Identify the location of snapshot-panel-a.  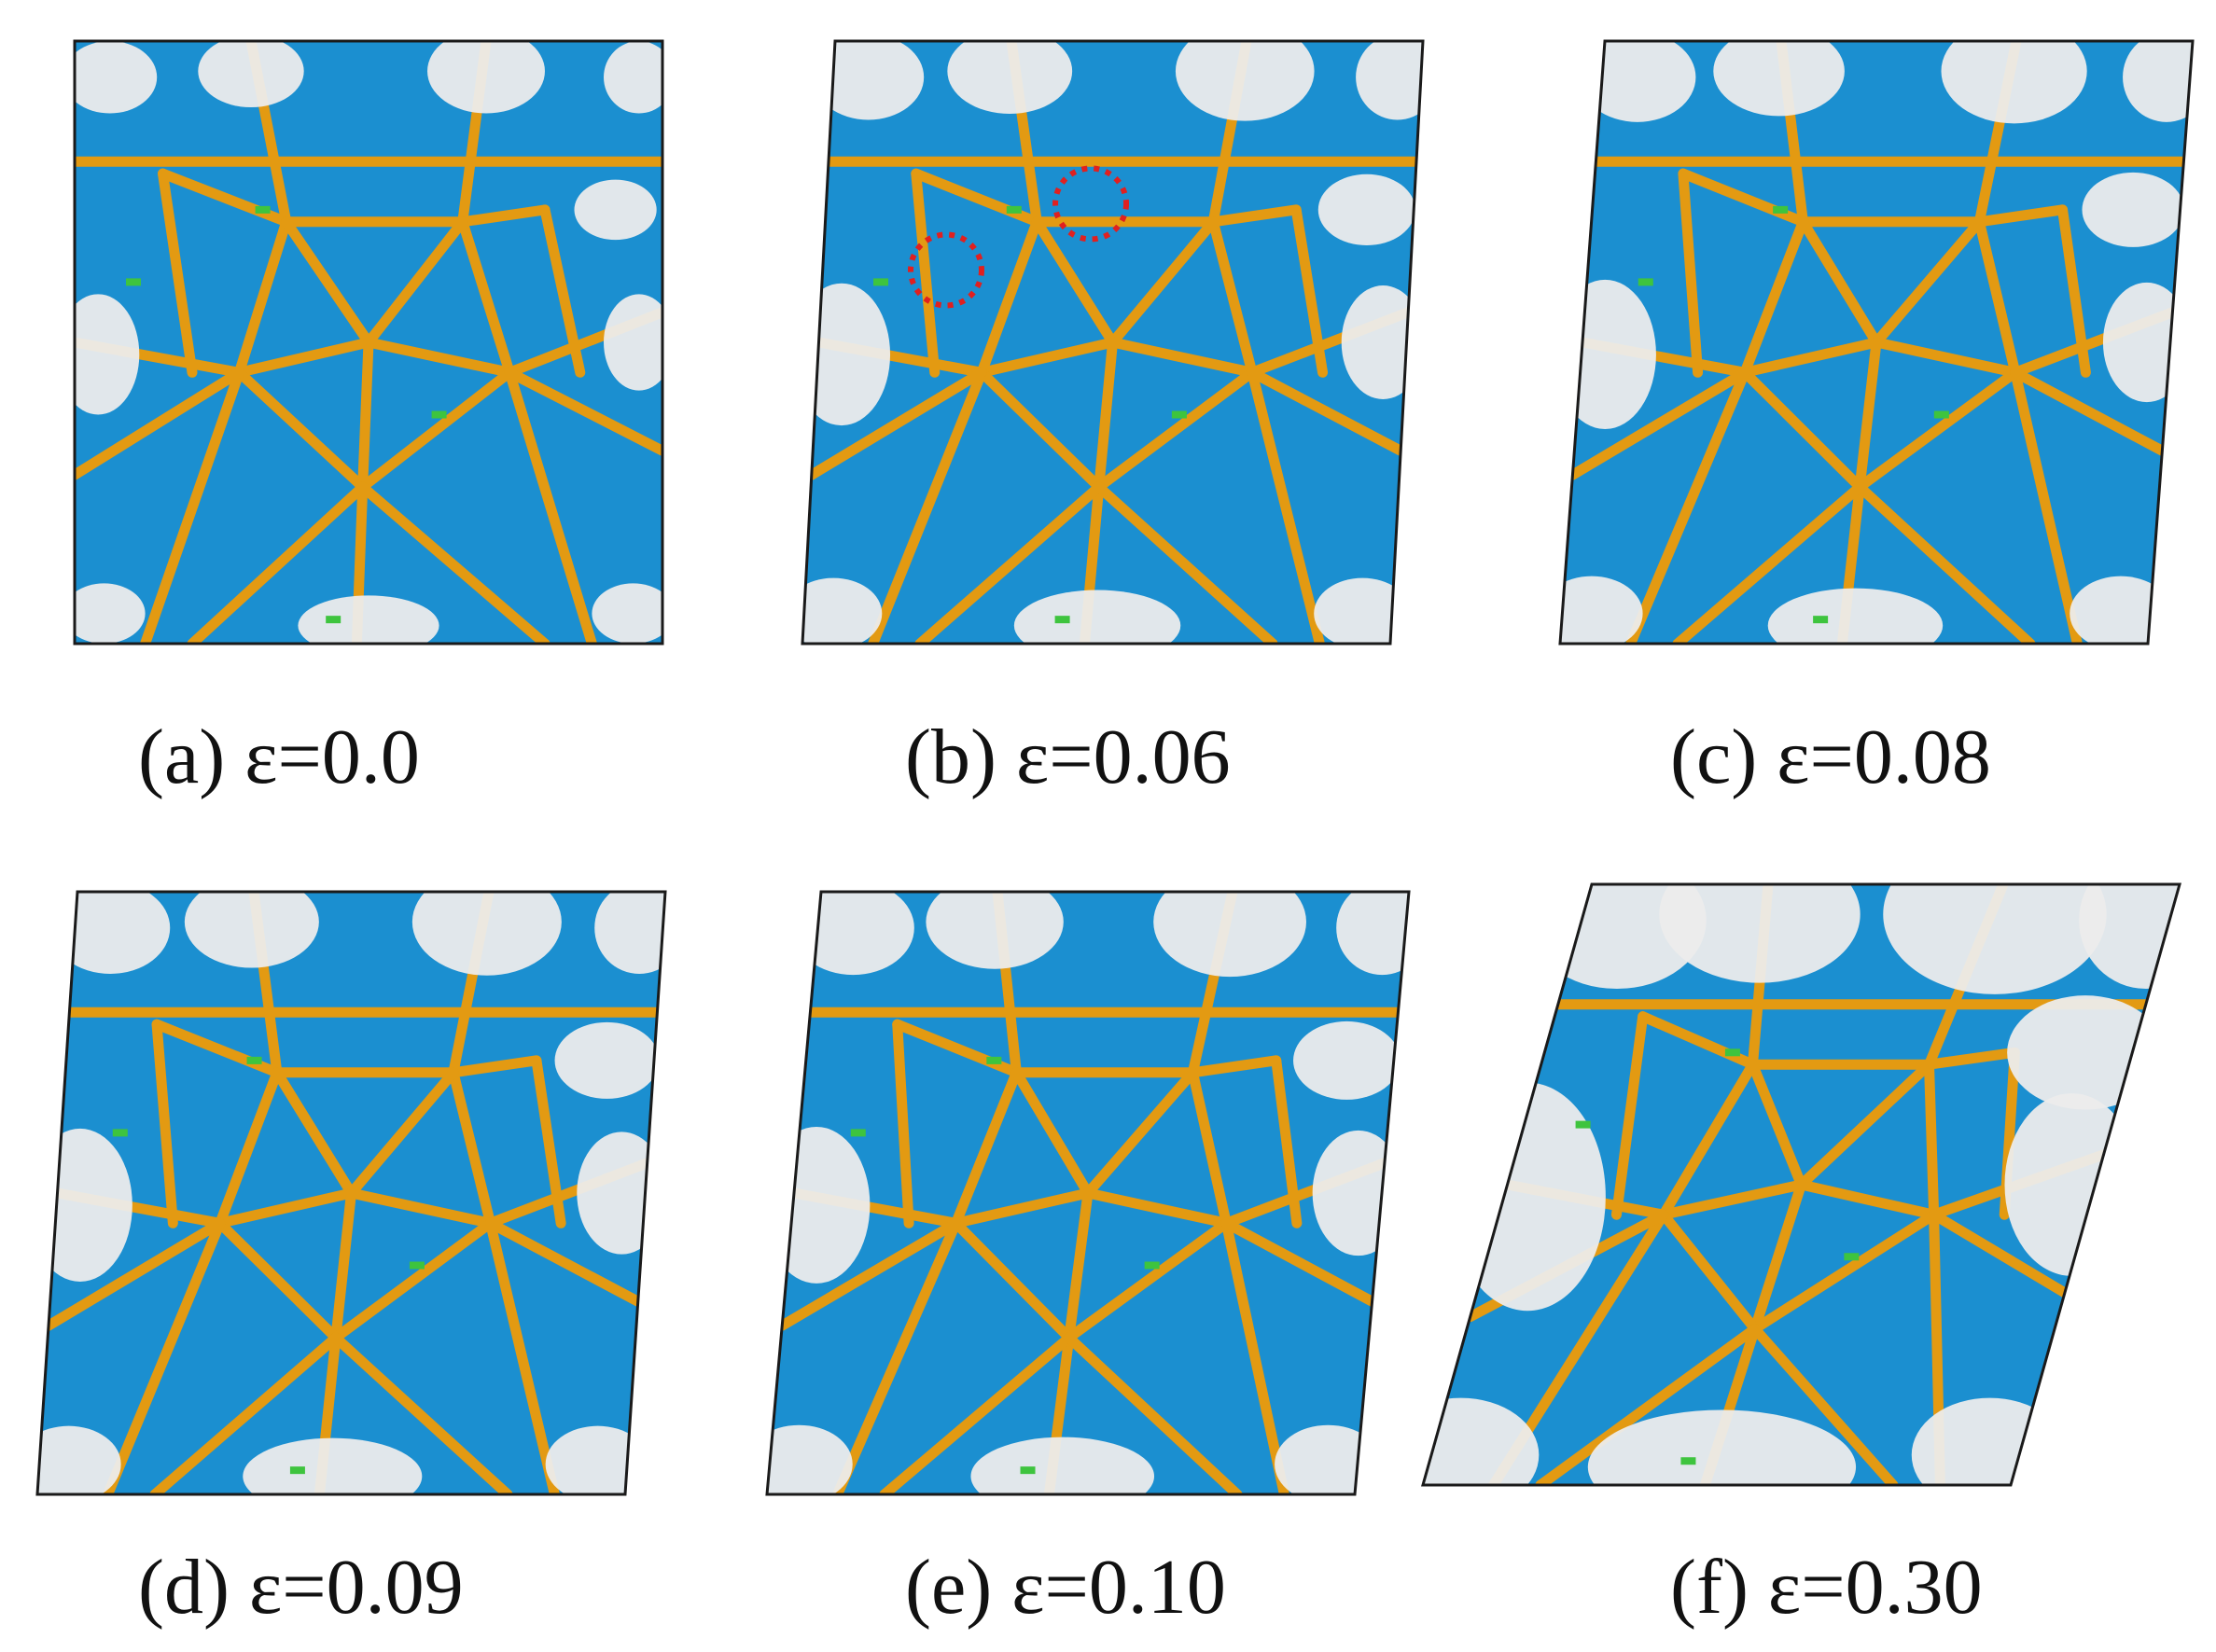
(368, 343).